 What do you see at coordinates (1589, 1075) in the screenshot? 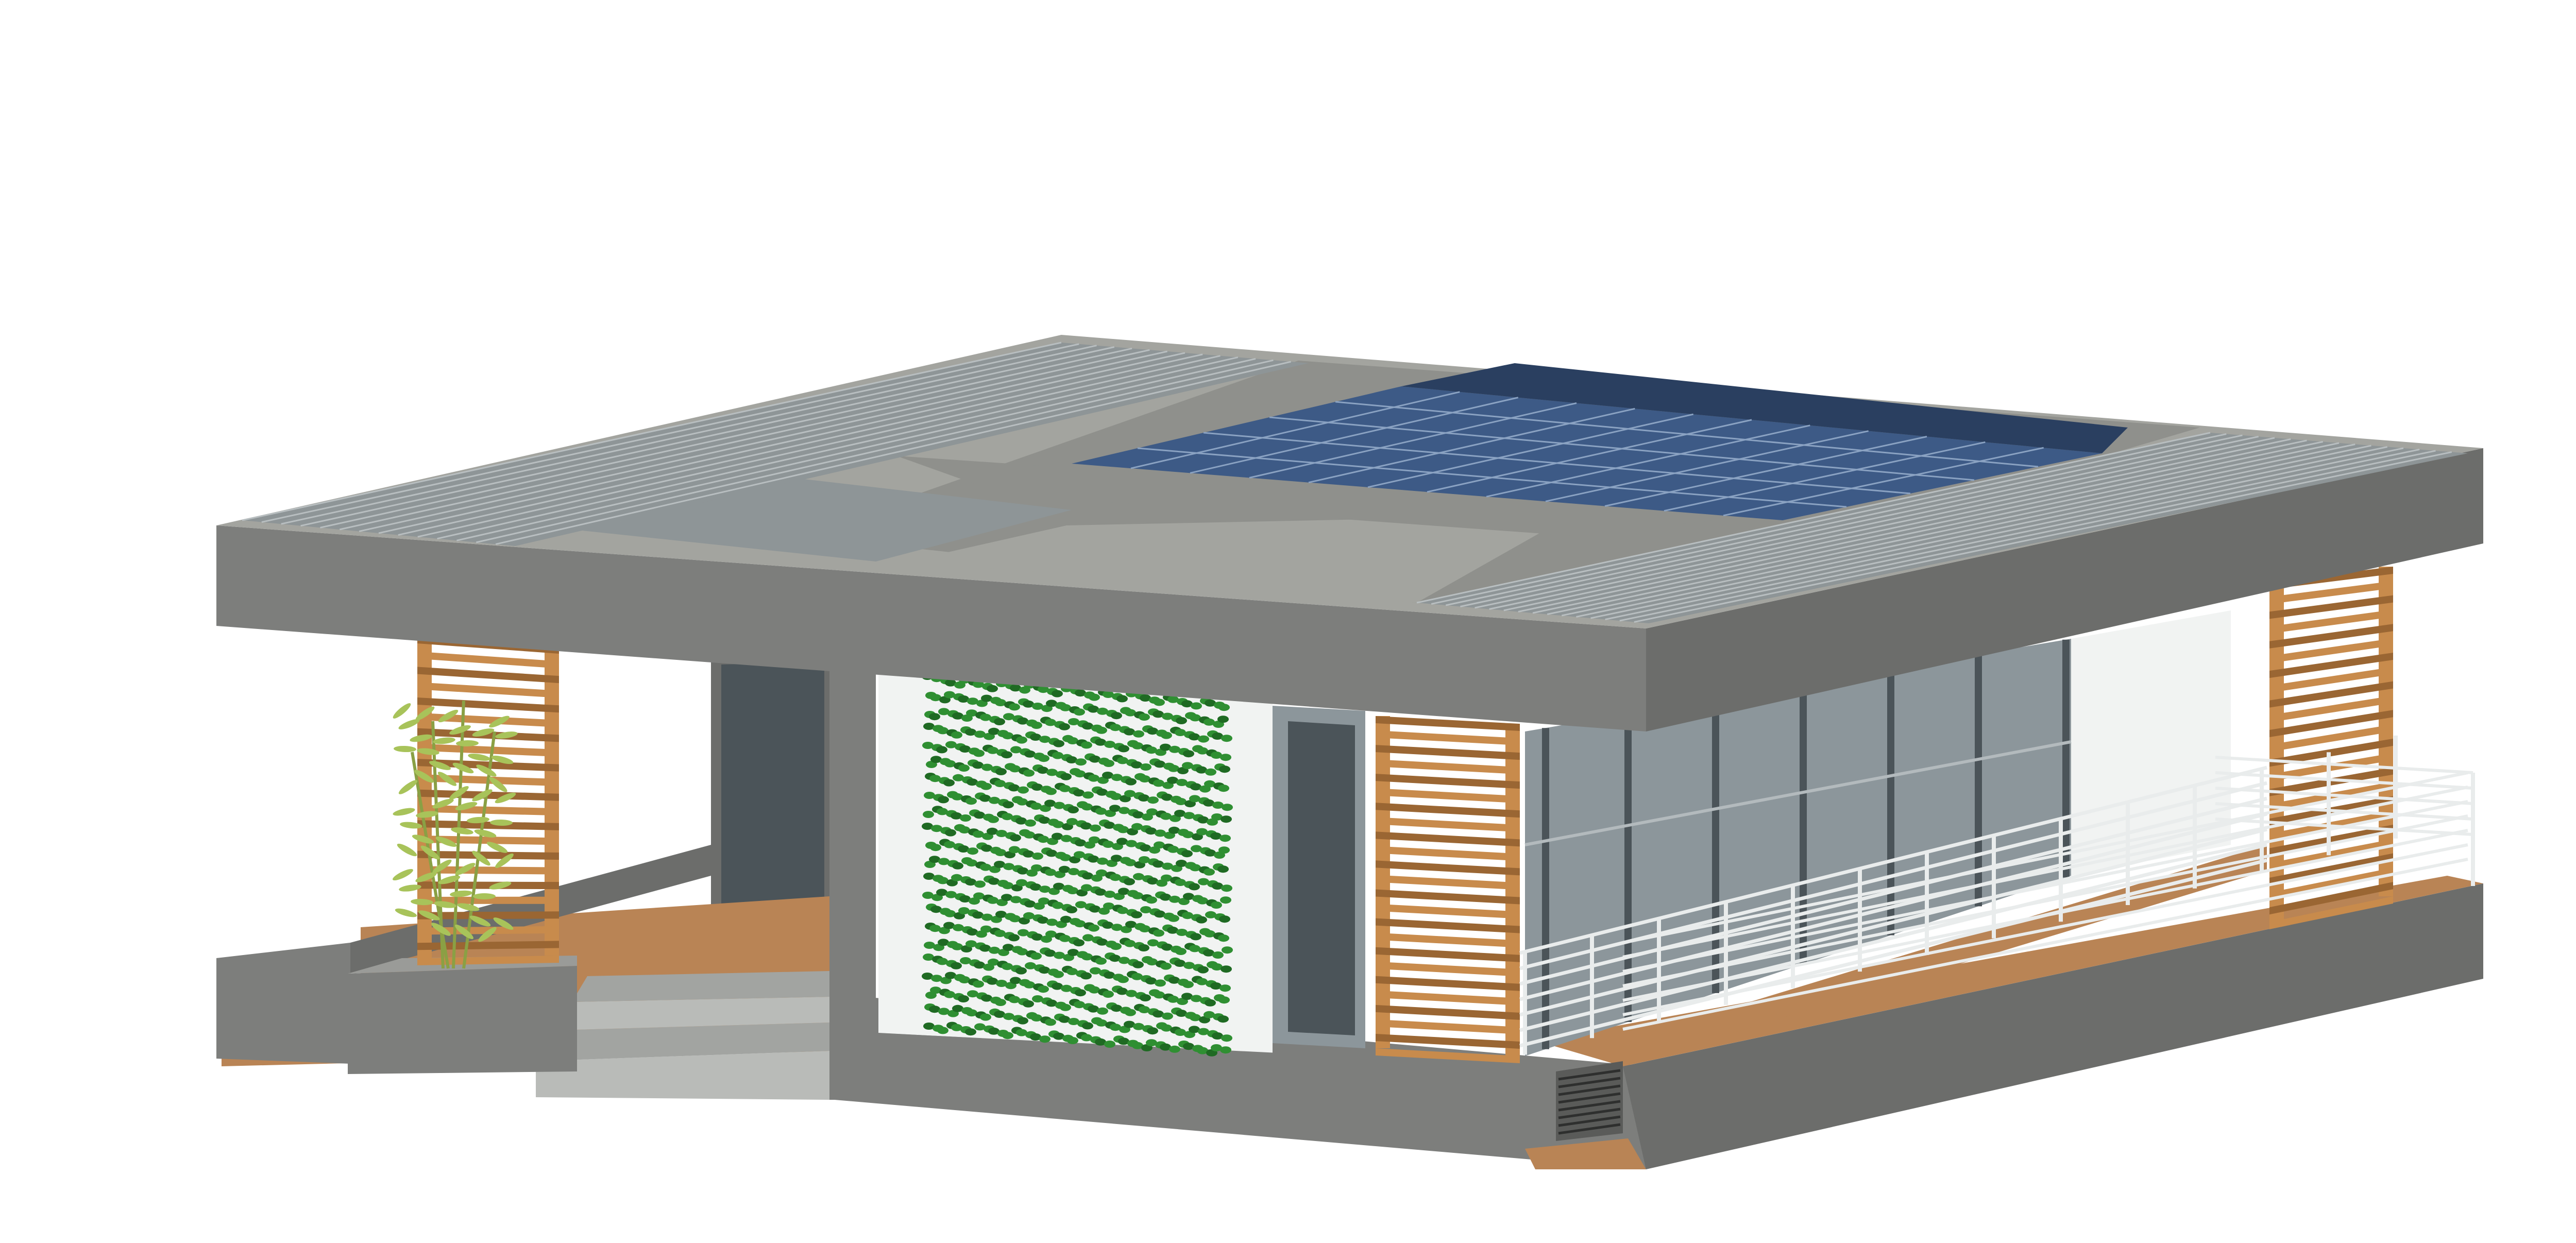
I see `vent-slat` at bounding box center [1589, 1075].